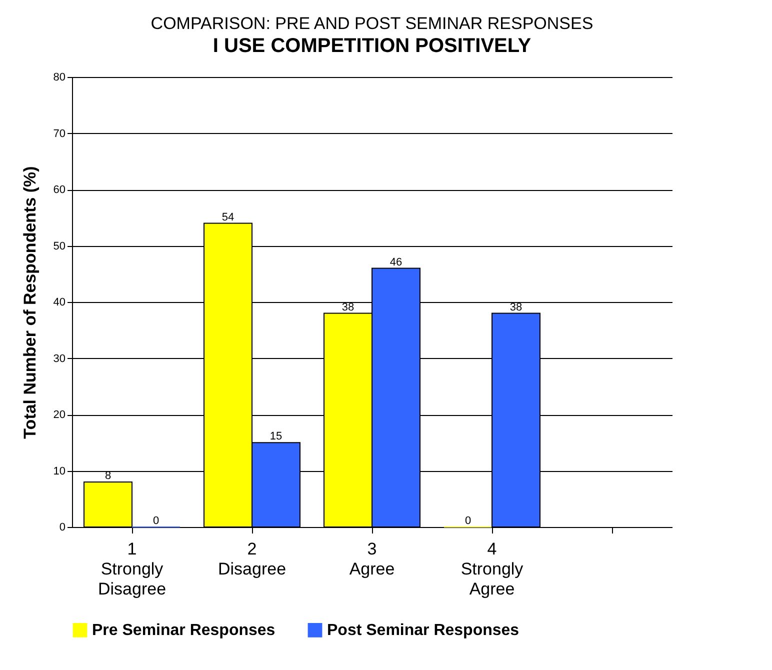 Image resolution: width=772 pixels, height=670 pixels. What do you see at coordinates (59, 246) in the screenshot?
I see `y-tick-label: 50` at bounding box center [59, 246].